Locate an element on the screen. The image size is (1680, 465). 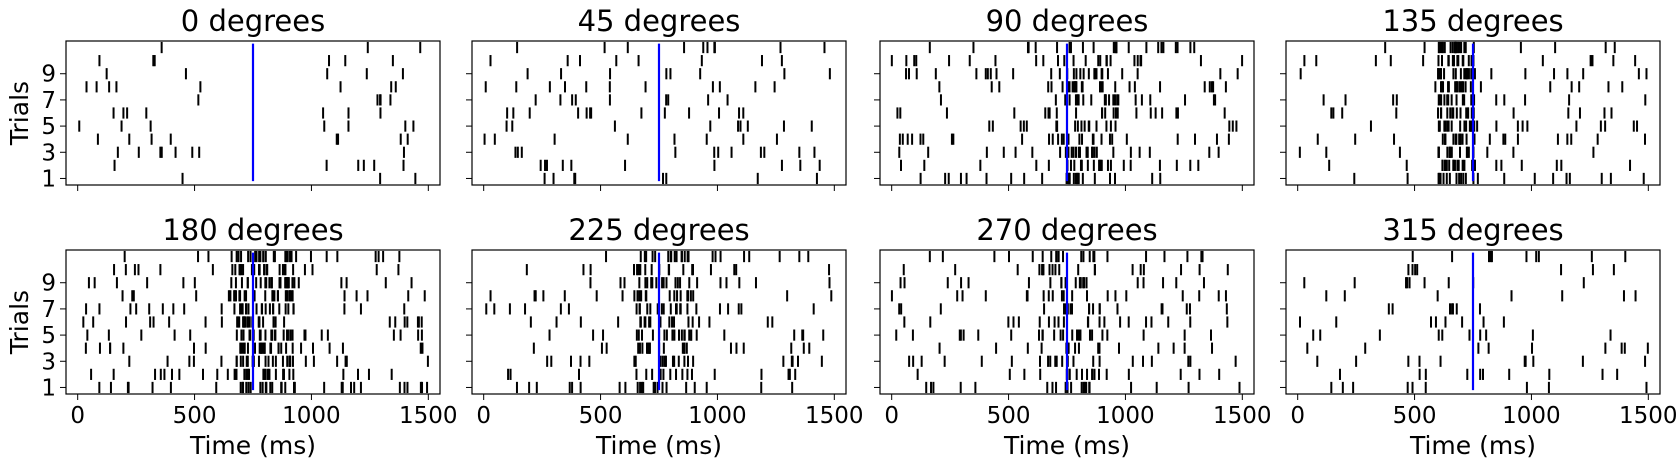
raster-panel: 45 degrees is located at coordinates (656, 97).